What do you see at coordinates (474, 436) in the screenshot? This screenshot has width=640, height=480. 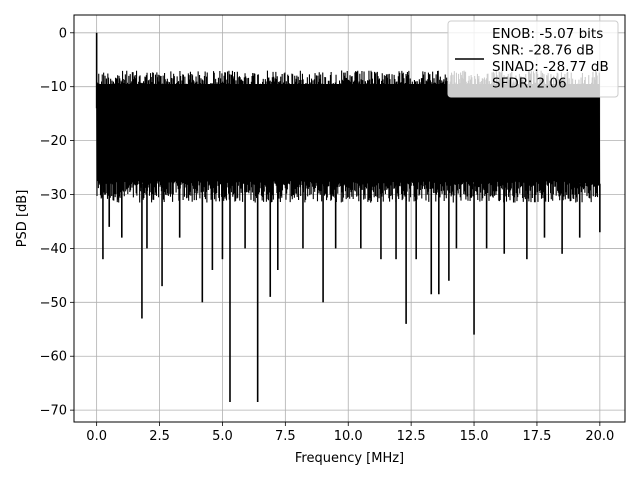 I see `x-tick-label: 15.0` at bounding box center [474, 436].